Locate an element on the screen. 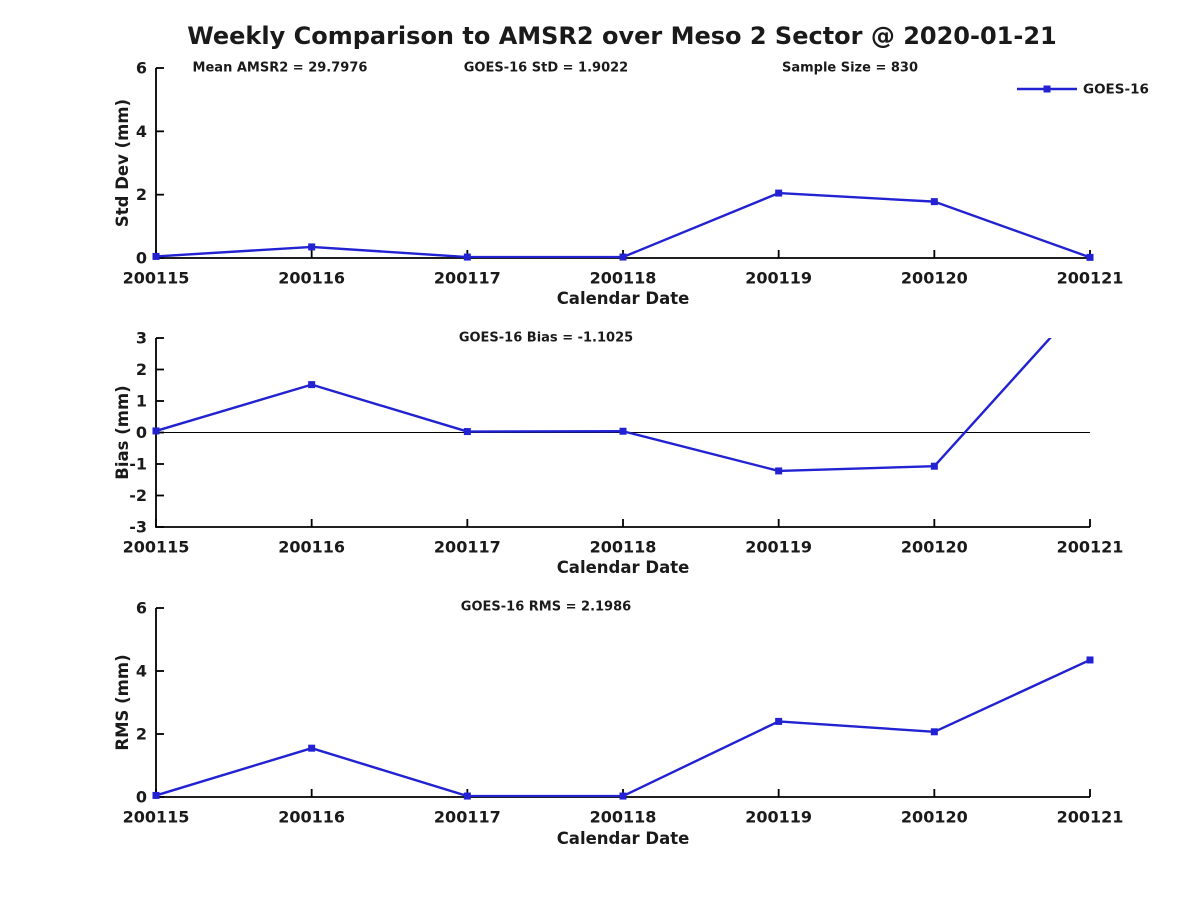 The height and width of the screenshot is (900, 1200). annotation-goes16-rms: GOES-16 RMS = 2.1986 is located at coordinates (546, 607).